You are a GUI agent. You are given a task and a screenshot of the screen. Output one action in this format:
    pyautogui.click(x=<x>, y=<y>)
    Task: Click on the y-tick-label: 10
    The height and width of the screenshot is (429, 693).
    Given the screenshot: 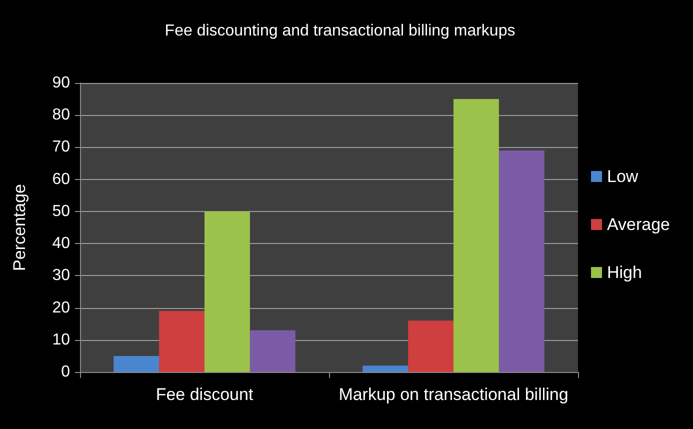 What is the action you would take?
    pyautogui.click(x=61, y=339)
    